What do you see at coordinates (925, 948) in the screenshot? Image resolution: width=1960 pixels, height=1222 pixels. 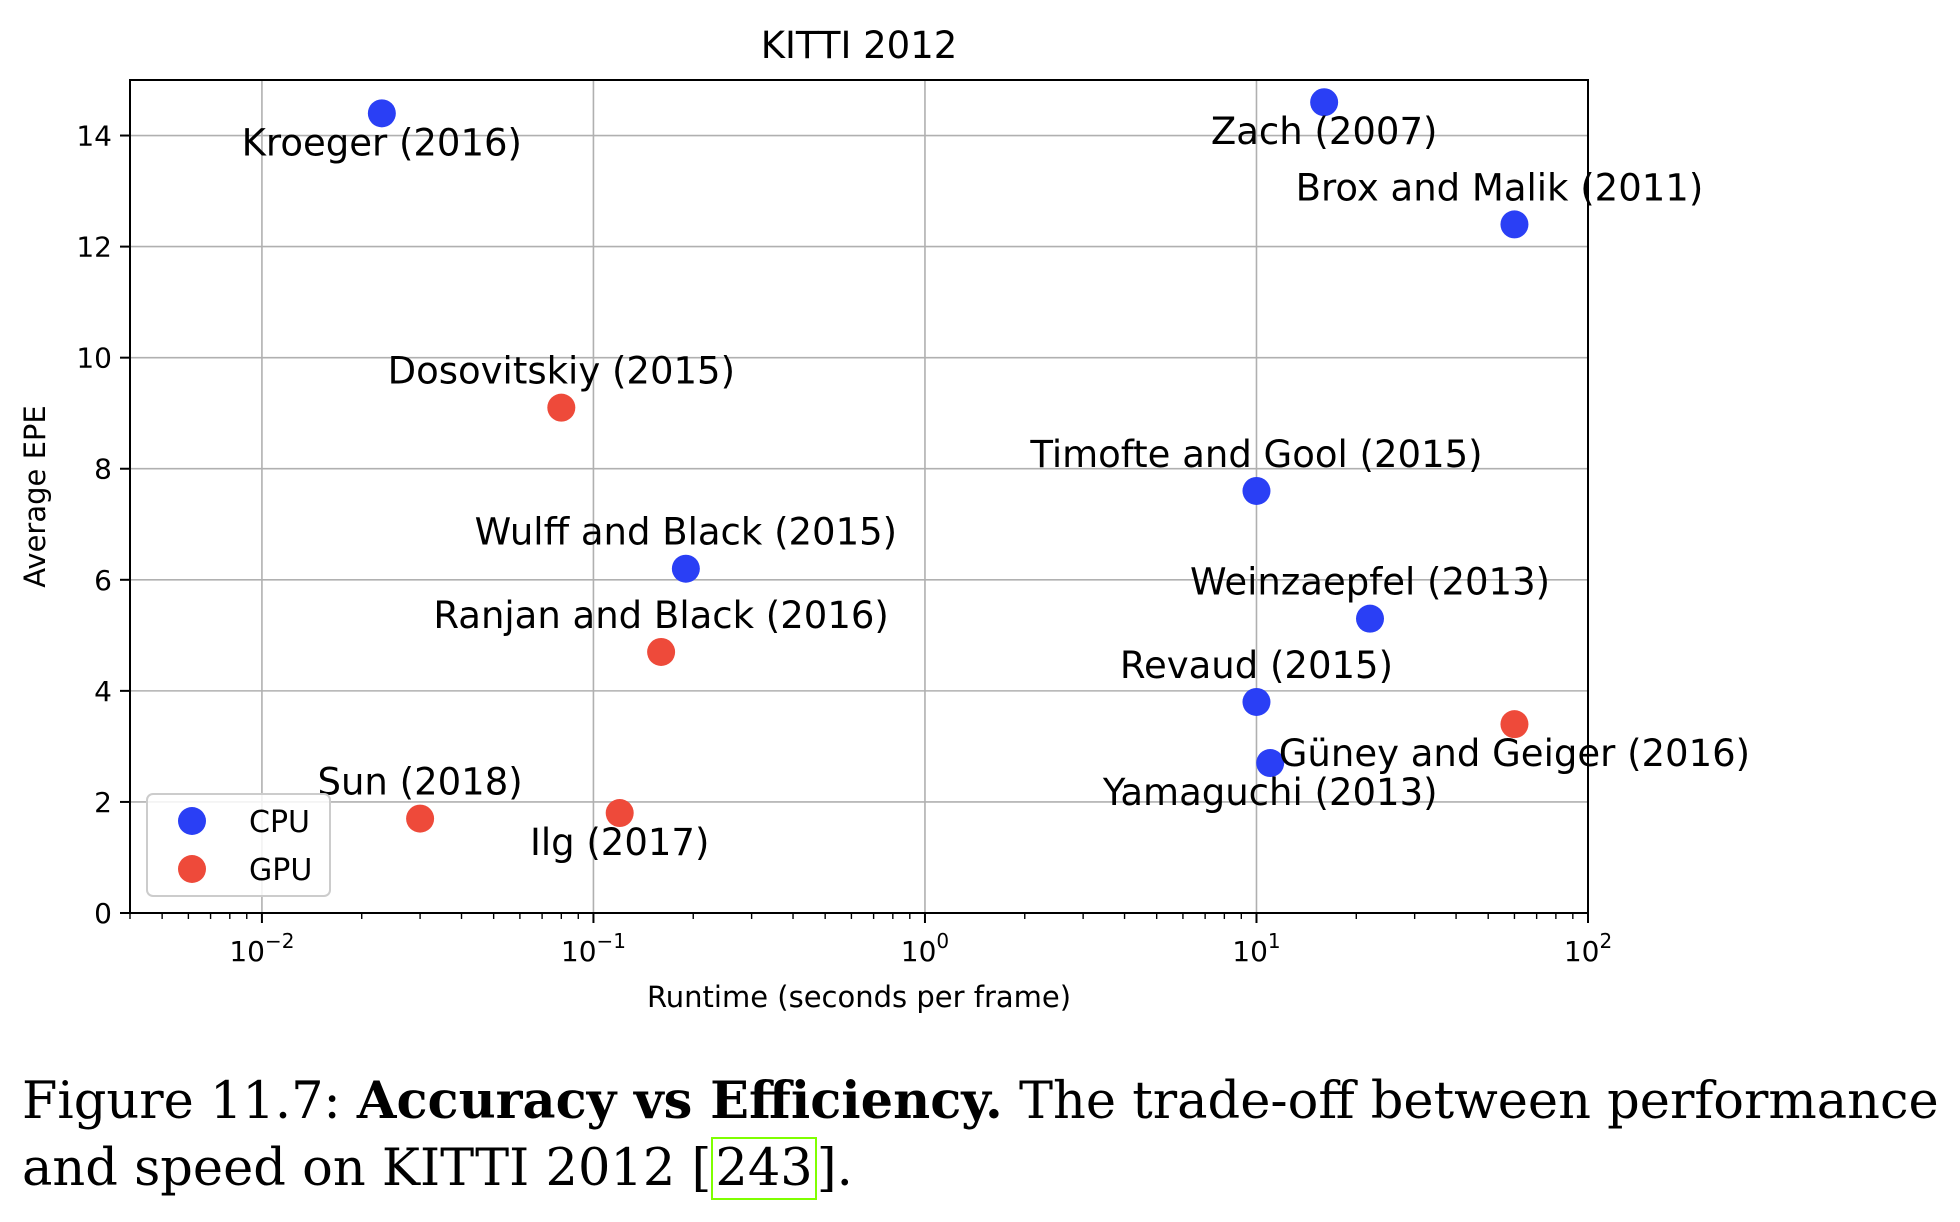 I see `x-tick-label: 10⁰` at bounding box center [925, 948].